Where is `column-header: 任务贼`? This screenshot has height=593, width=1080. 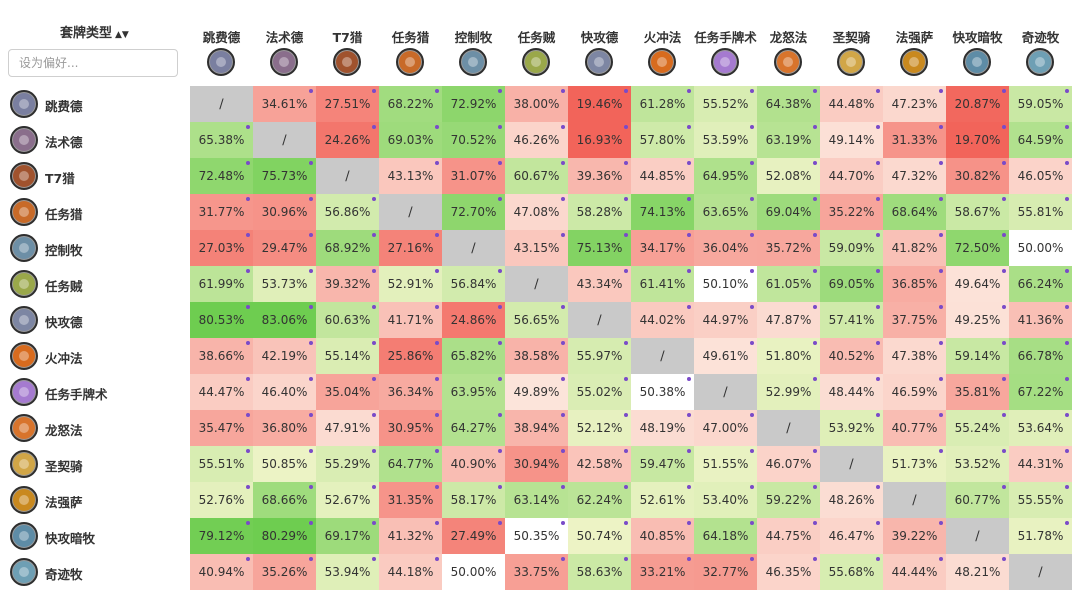 column-header: 任务贼 is located at coordinates (536, 43).